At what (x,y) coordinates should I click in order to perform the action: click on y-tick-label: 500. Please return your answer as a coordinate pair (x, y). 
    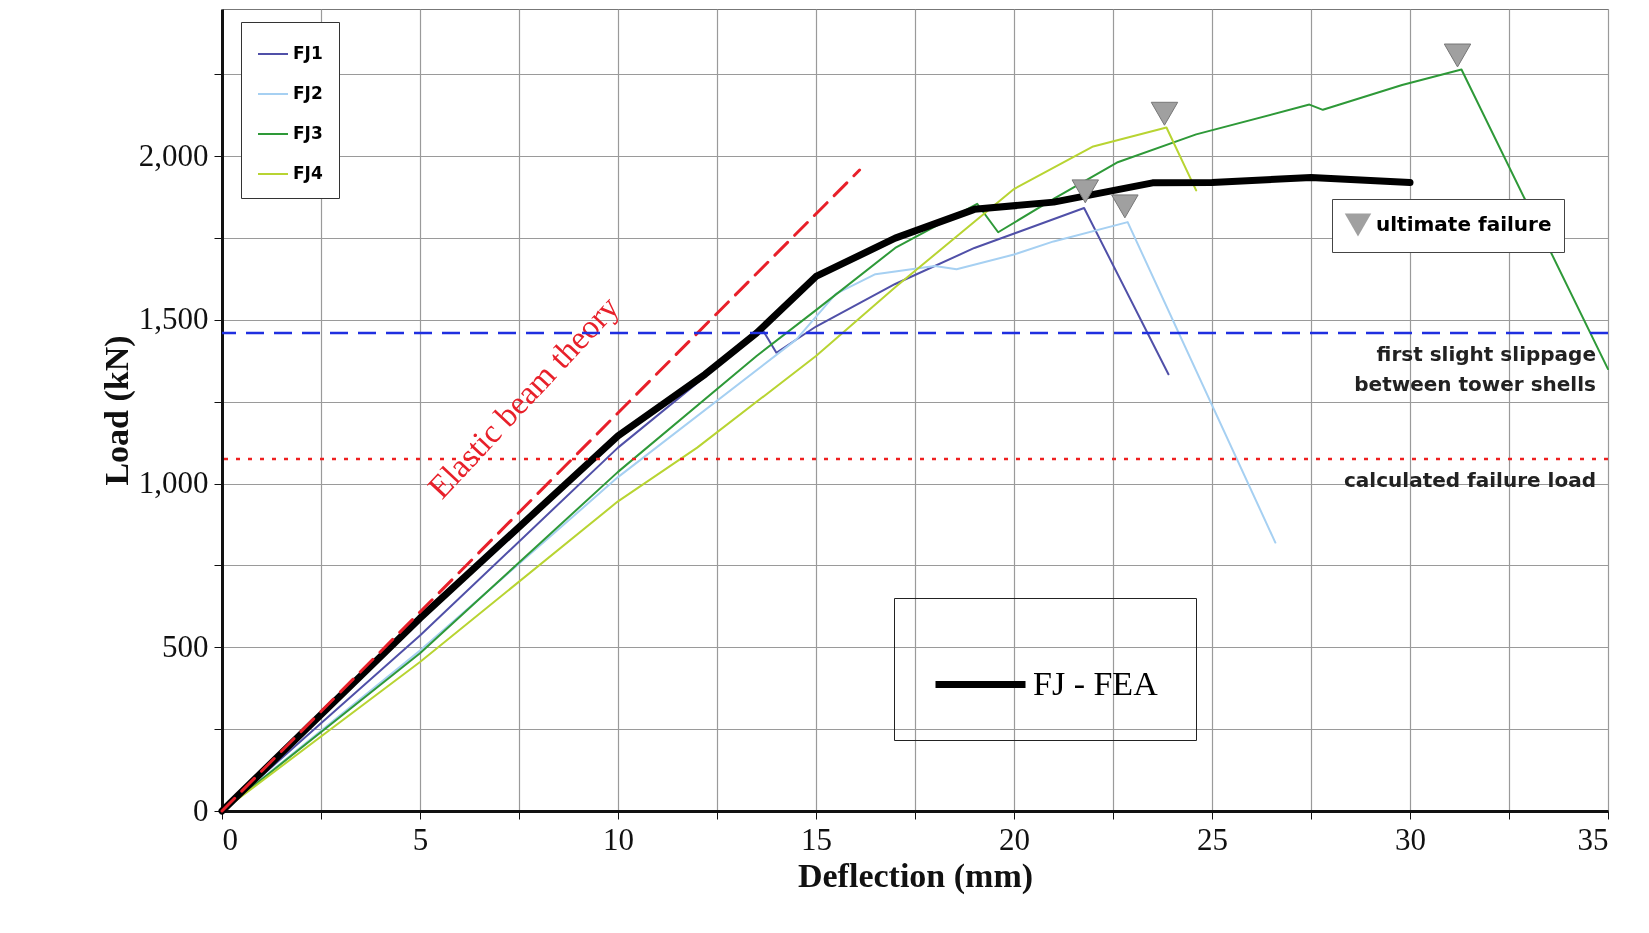
    Looking at the image, I should click on (185, 646).